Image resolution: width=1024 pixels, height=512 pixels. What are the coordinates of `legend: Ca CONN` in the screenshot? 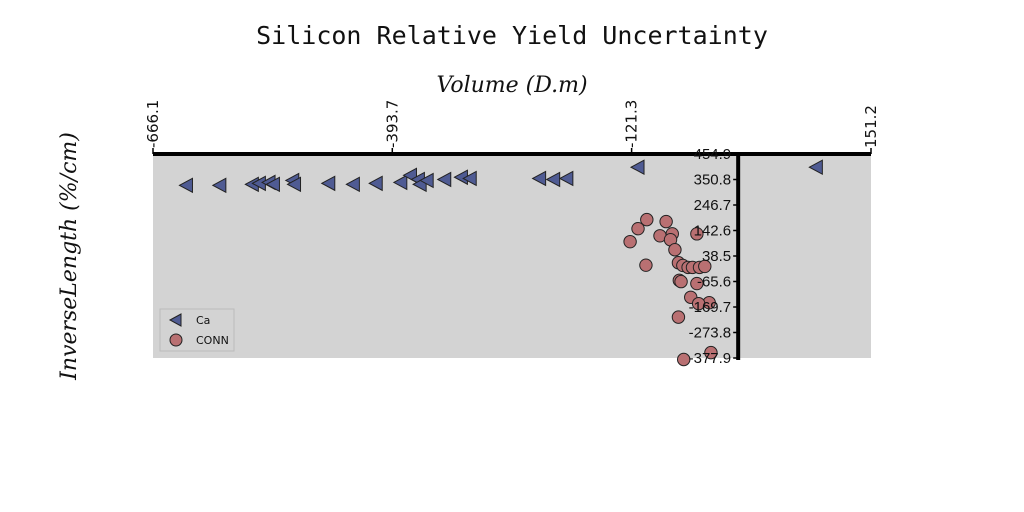 It's located at (197, 330).